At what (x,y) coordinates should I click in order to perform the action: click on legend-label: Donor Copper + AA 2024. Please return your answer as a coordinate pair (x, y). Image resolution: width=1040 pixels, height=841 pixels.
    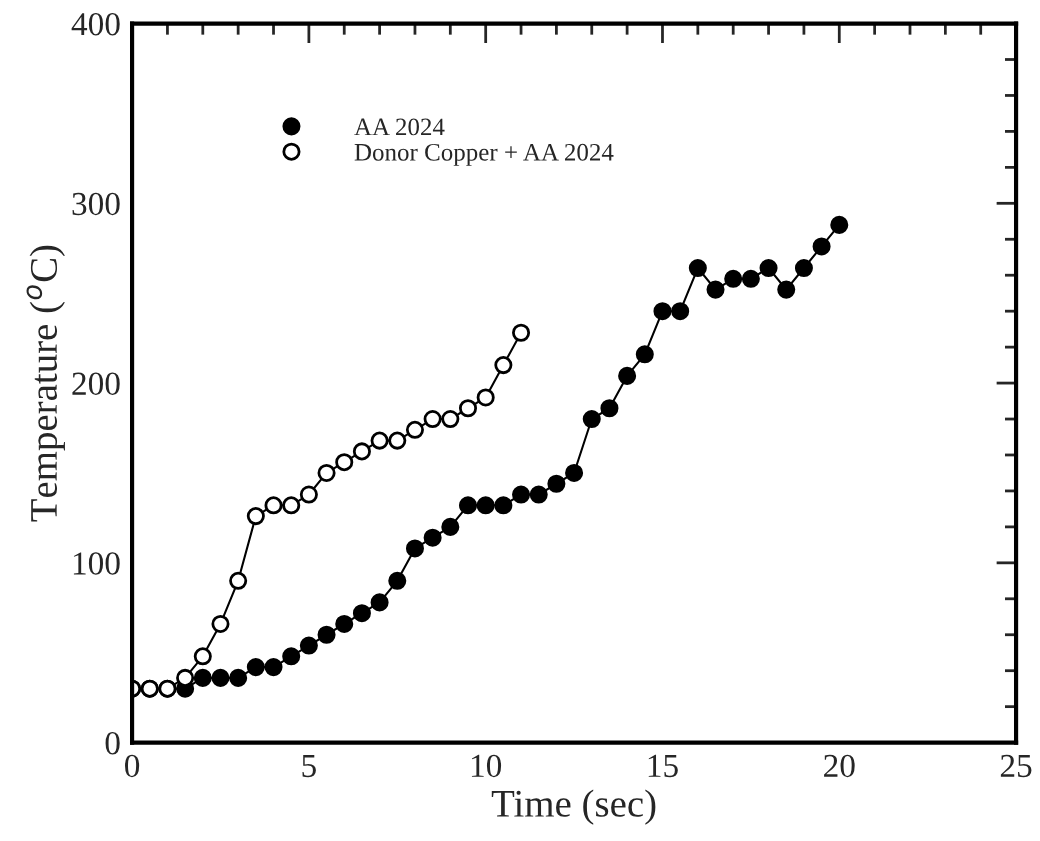
    Looking at the image, I should click on (484, 154).